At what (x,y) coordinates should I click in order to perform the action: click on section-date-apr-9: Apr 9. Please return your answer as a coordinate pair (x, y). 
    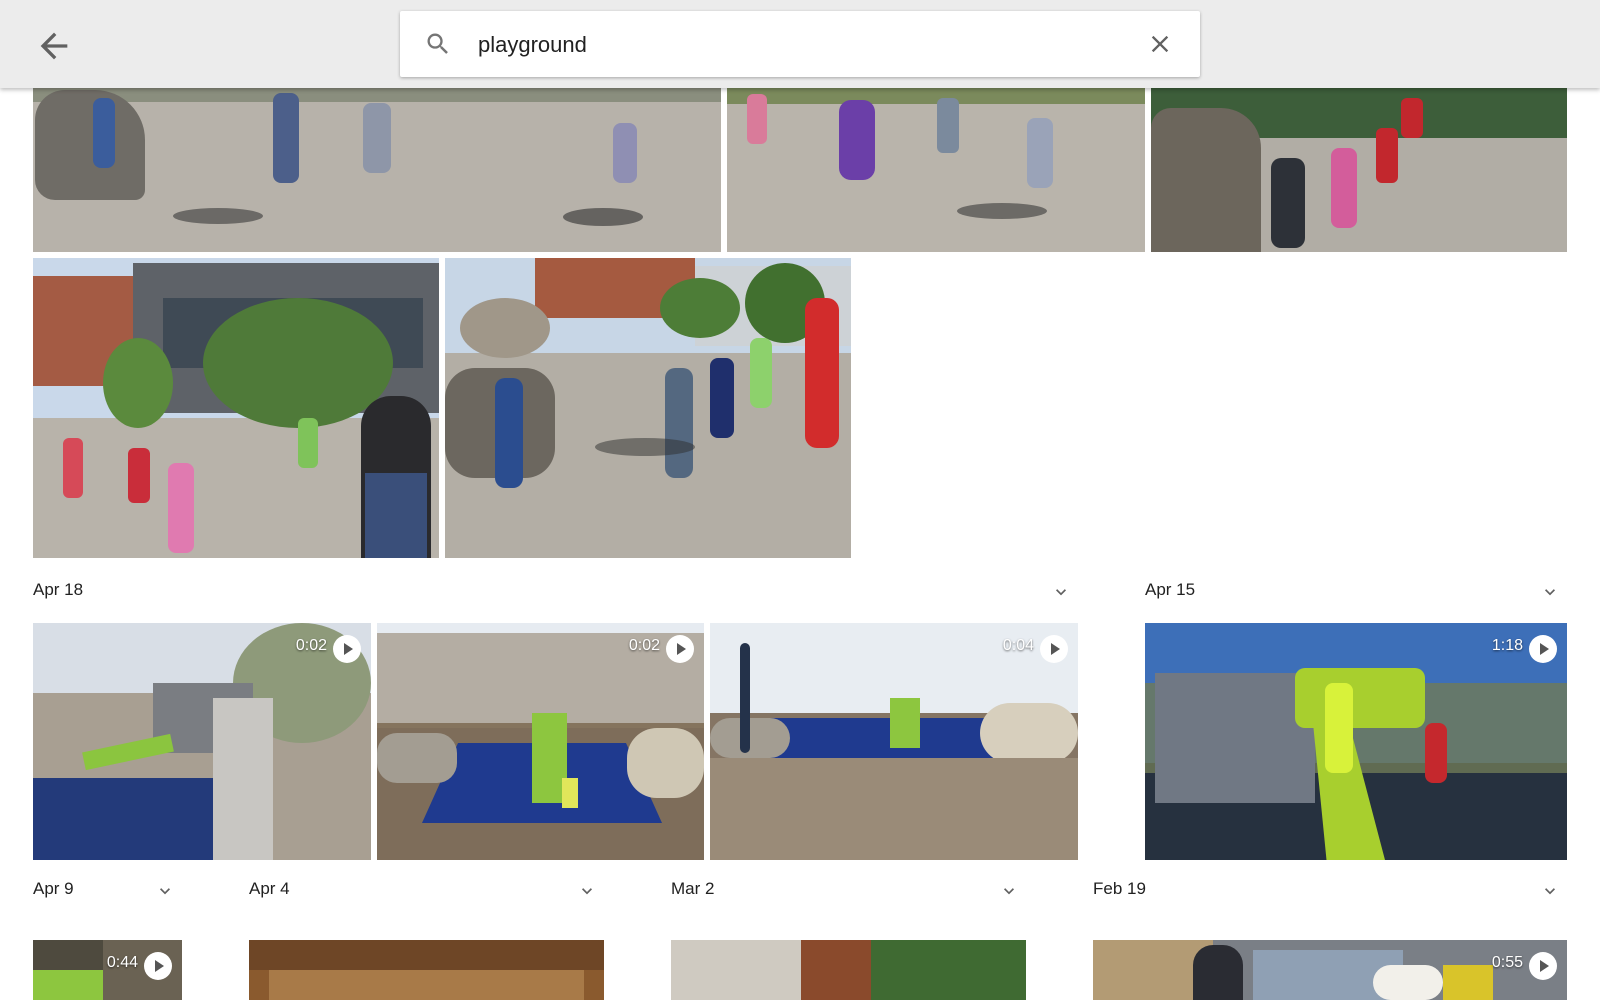
    Looking at the image, I should click on (53, 888).